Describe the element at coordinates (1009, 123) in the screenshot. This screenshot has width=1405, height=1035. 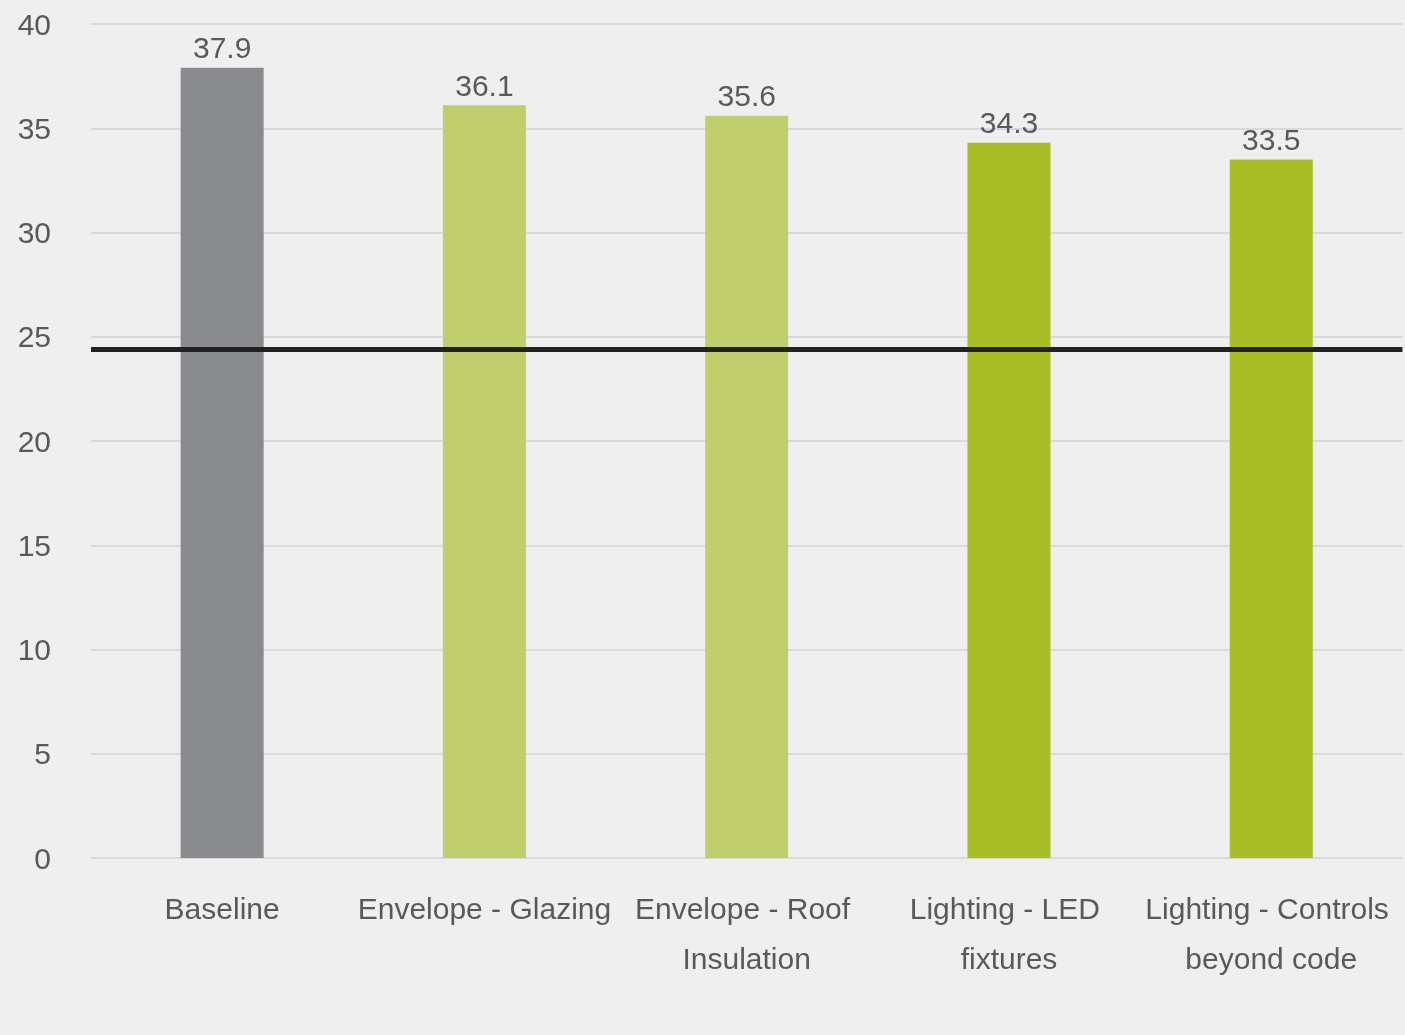
I see `data-label: 34.3` at that location.